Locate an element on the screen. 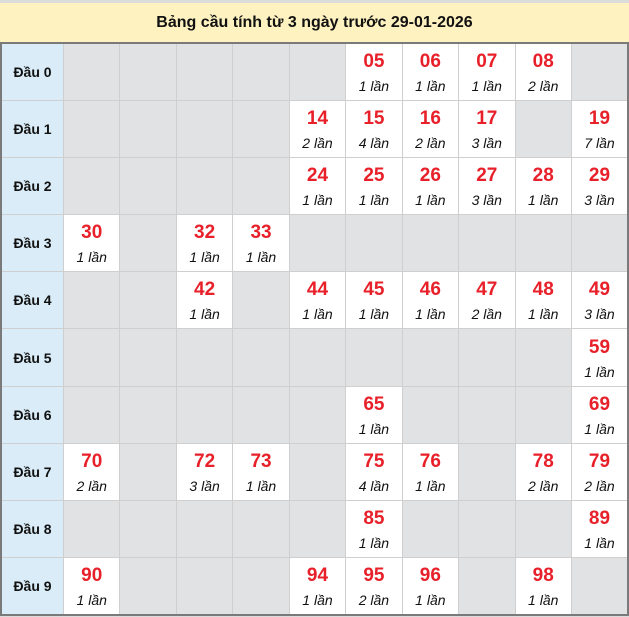  table-row: Đầu 8 85 1 lần 89 1 lần is located at coordinates (314, 528).